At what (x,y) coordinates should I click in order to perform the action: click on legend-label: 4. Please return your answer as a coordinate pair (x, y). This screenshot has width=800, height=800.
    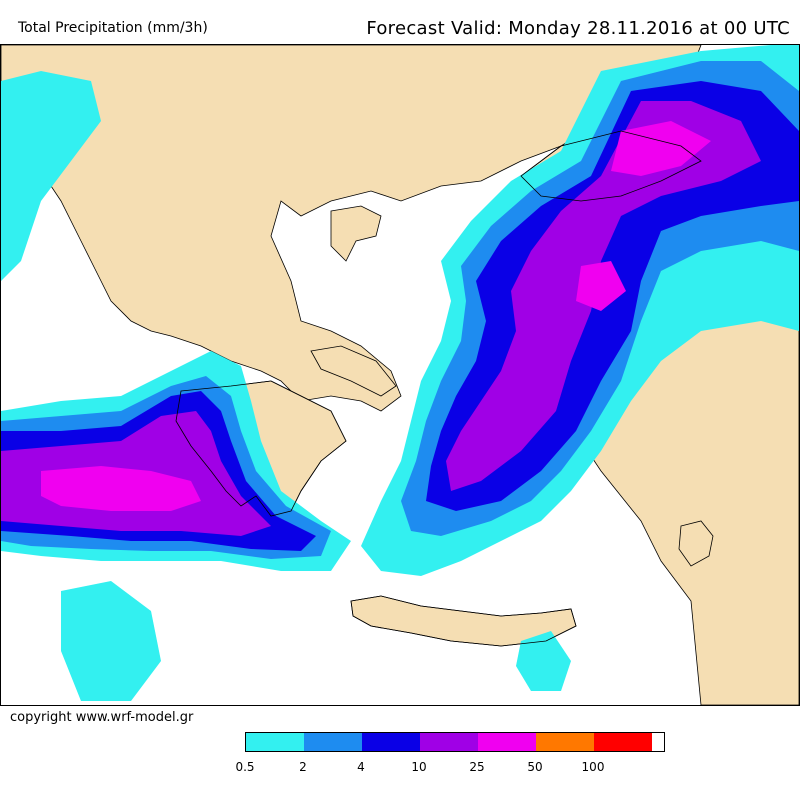
    Looking at the image, I should click on (361, 767).